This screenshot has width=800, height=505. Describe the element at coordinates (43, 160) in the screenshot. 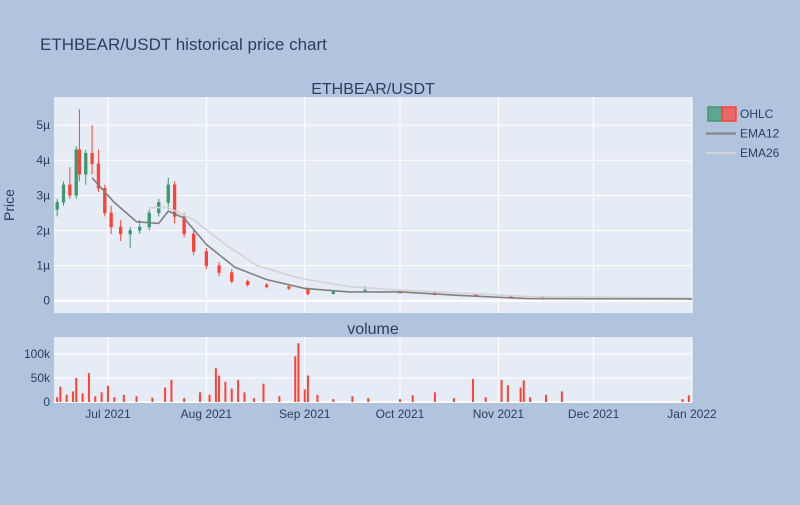

I see `price-y-tick-label: 4µ` at that location.